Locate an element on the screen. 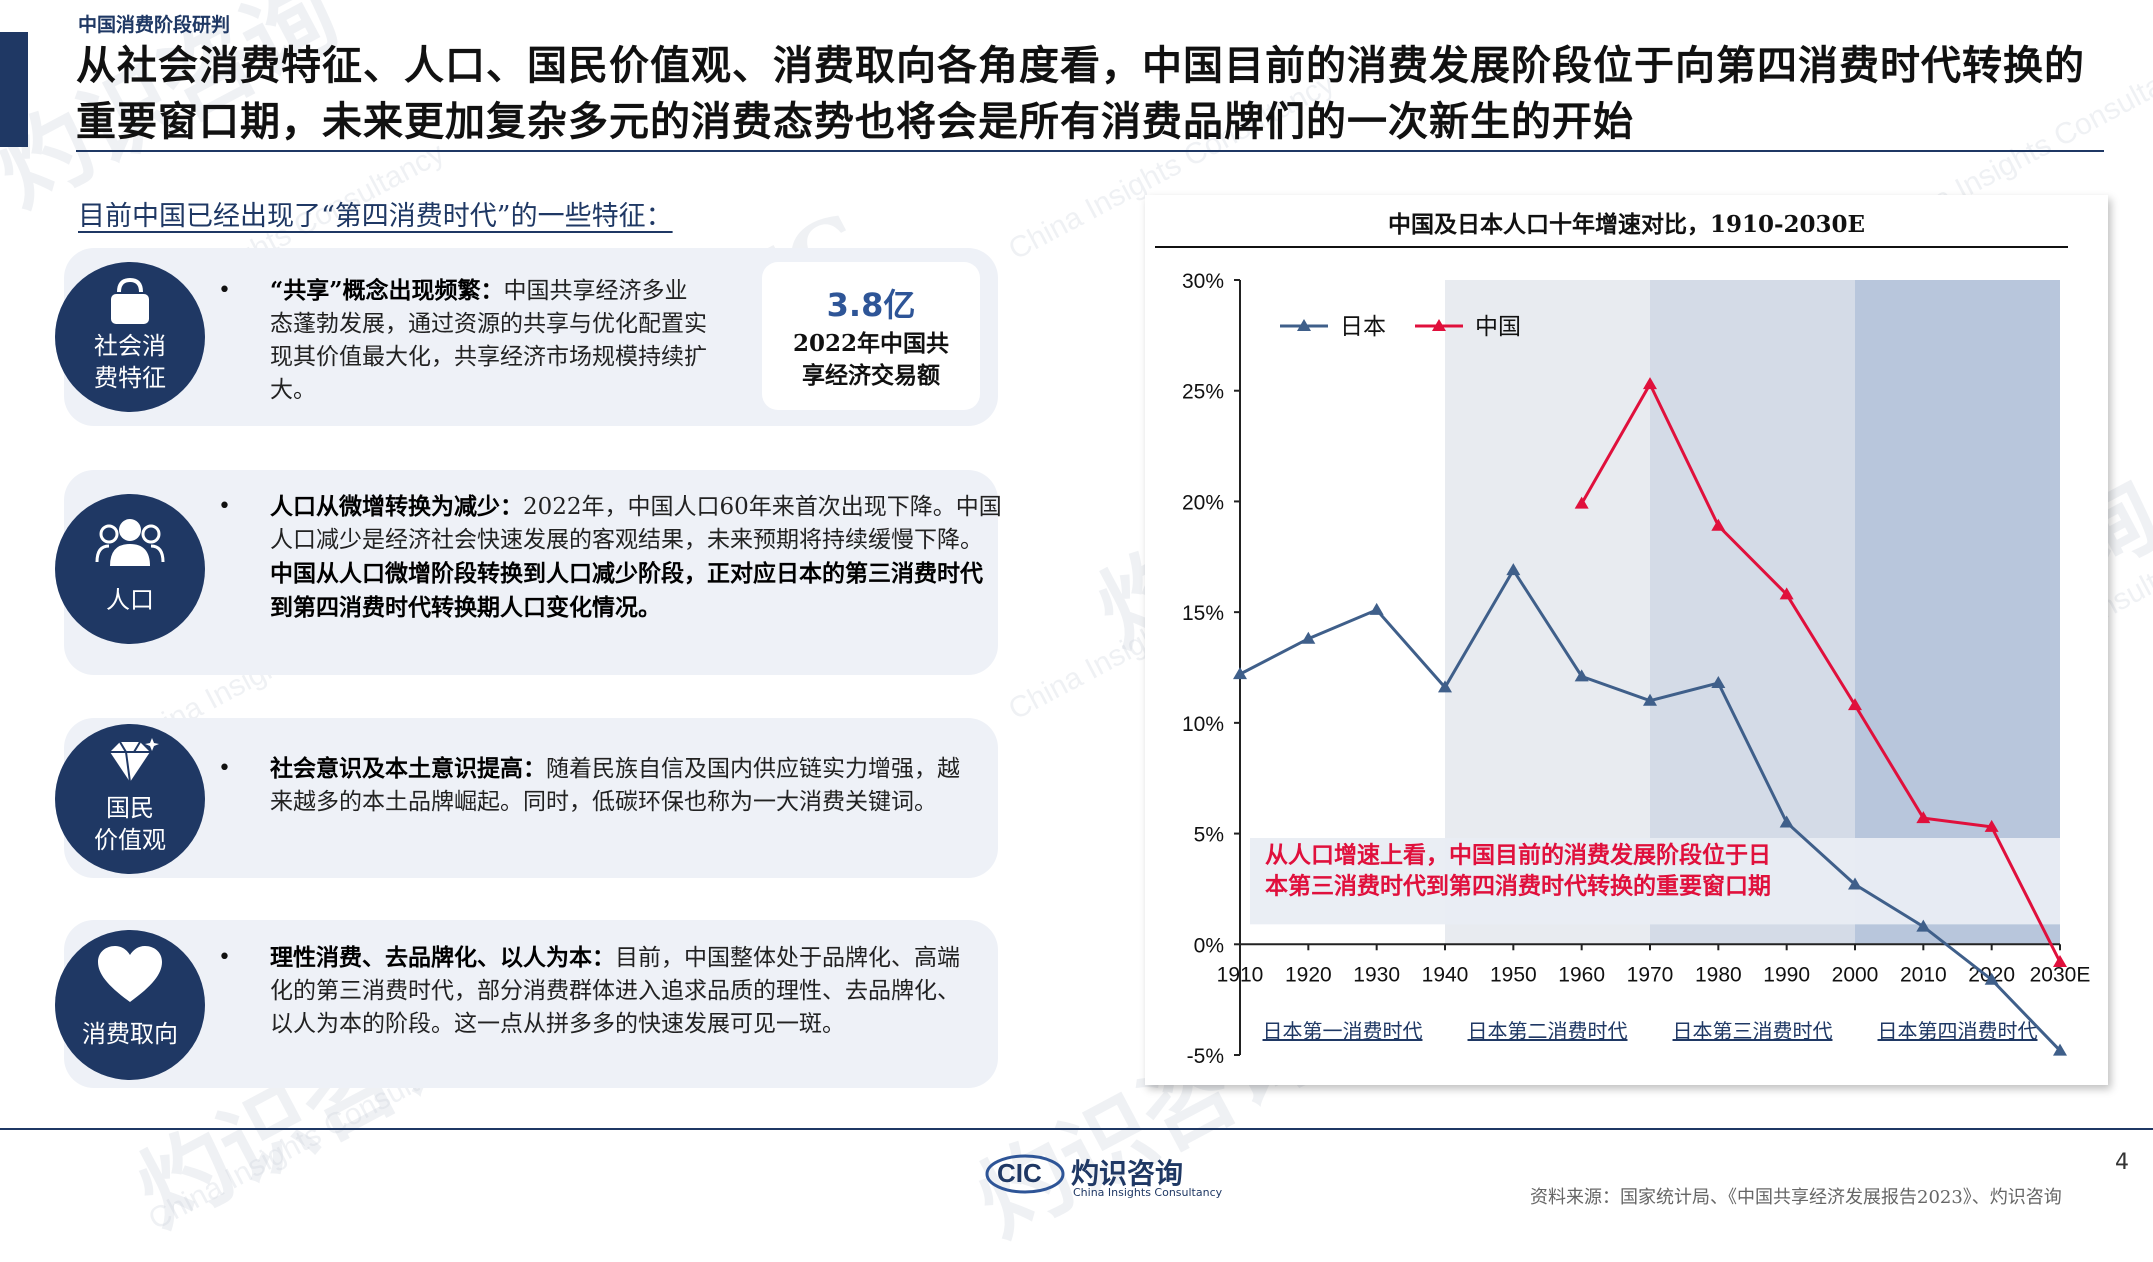 This screenshot has height=1262, width=2153. logo-subtitle: China Insights Consultancy is located at coordinates (1148, 1192).